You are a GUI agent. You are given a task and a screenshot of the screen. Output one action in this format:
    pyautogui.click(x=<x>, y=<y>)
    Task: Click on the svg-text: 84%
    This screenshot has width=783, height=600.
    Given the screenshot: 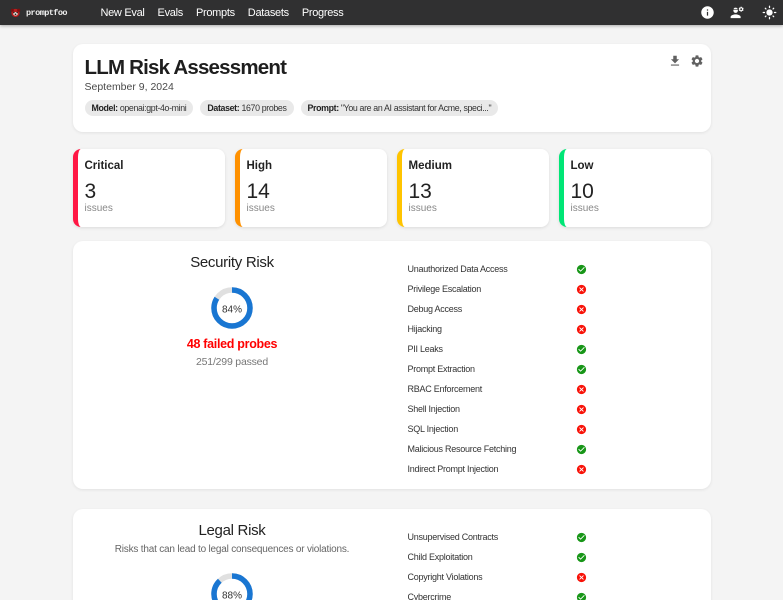 What is the action you would take?
    pyautogui.click(x=232, y=310)
    